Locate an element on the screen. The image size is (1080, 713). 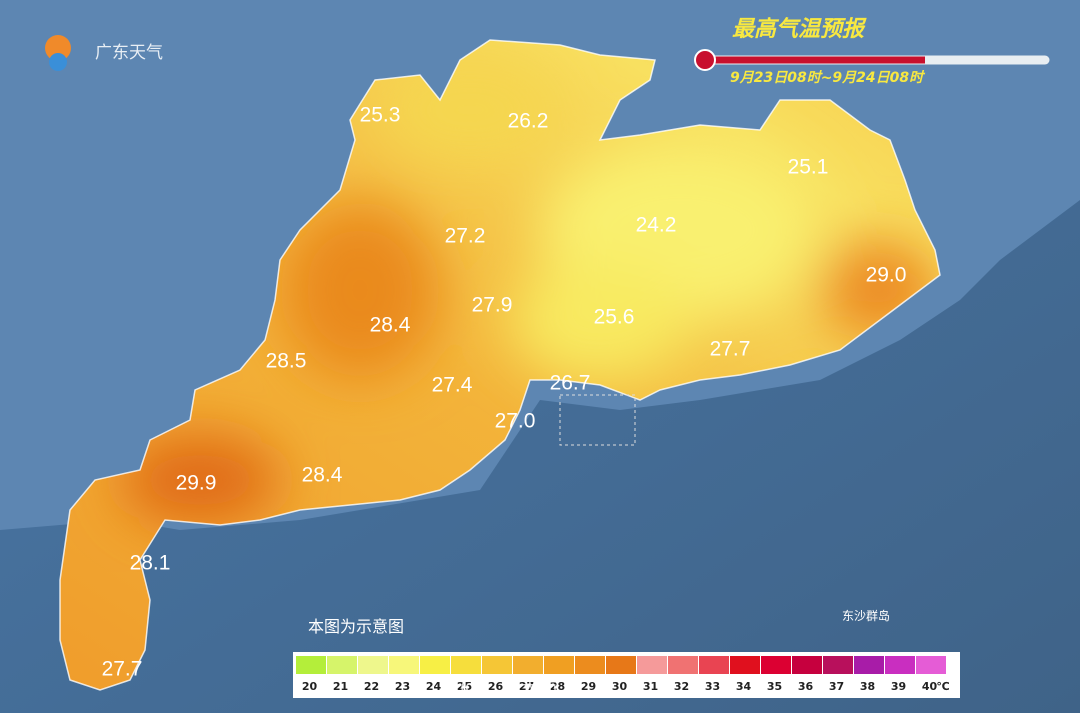
legend-tick: 40 is located at coordinates (930, 686).